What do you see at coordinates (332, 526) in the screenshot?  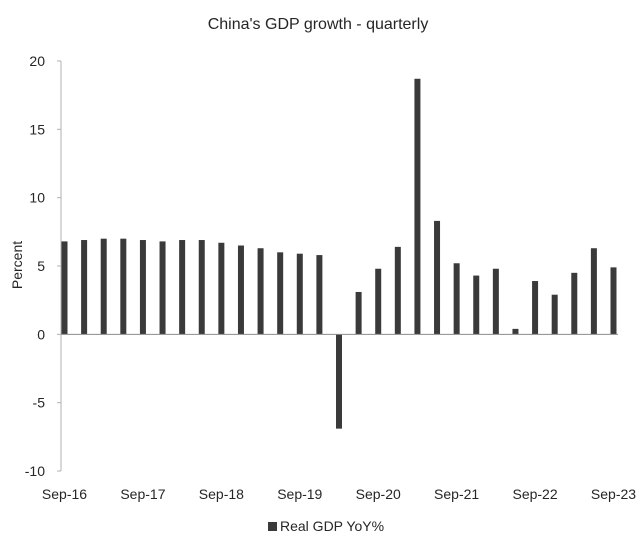 I see `legend-label: Real GDP YoY%` at bounding box center [332, 526].